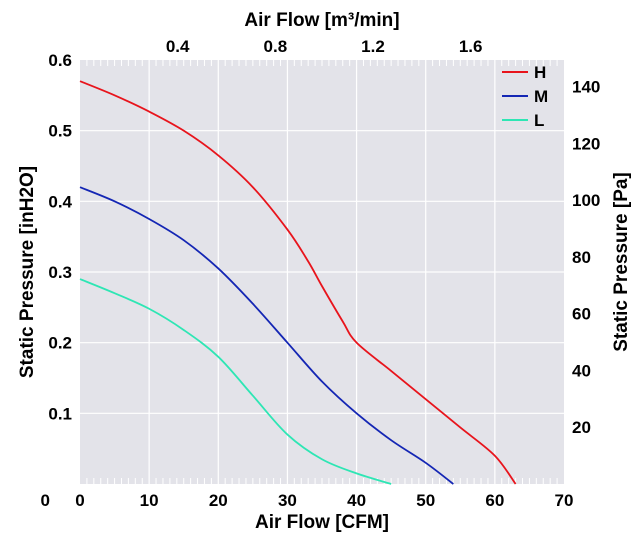 The height and width of the screenshot is (533, 643). Describe the element at coordinates (60, 60) in the screenshot. I see `y-tick-label: 0.6` at that location.